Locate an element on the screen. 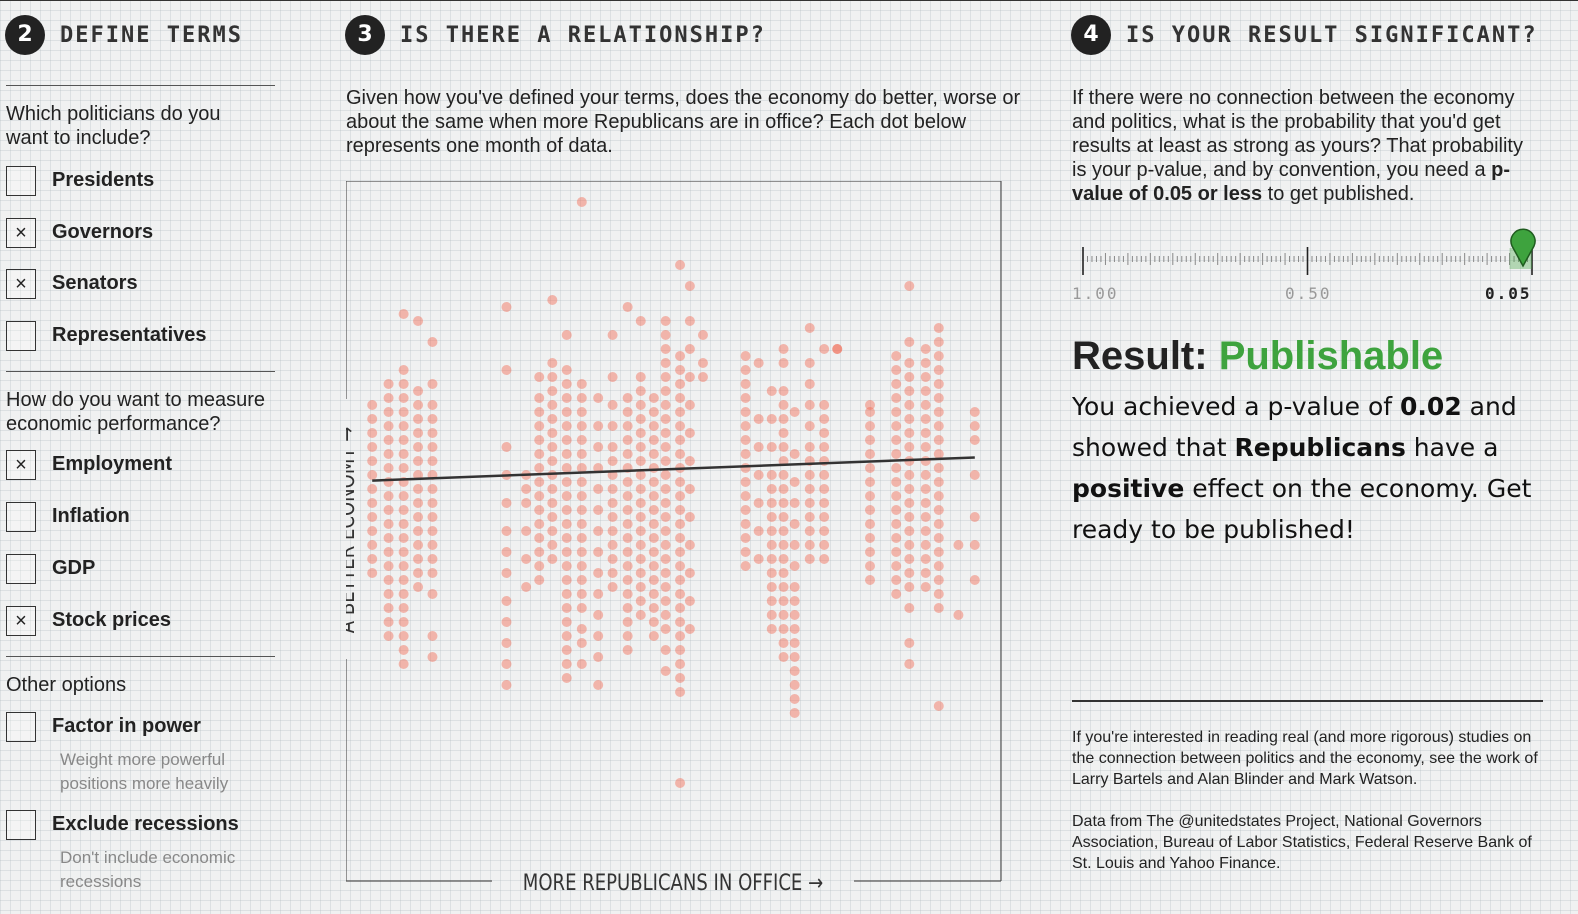 This screenshot has height=914, width=1578. p-value-scale is located at coordinates (1309, 251).